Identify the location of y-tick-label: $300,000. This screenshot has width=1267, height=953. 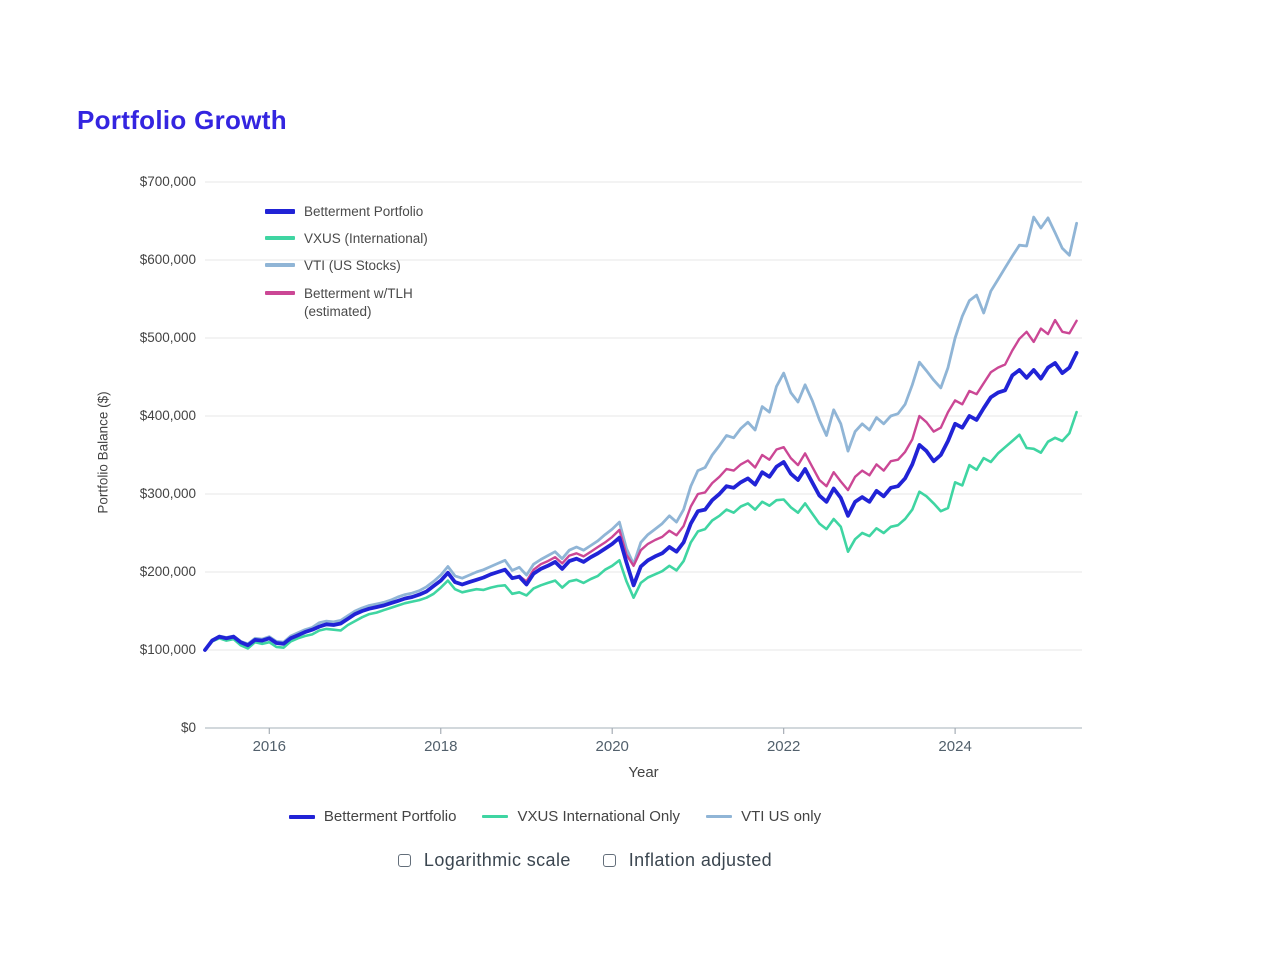
(167, 493).